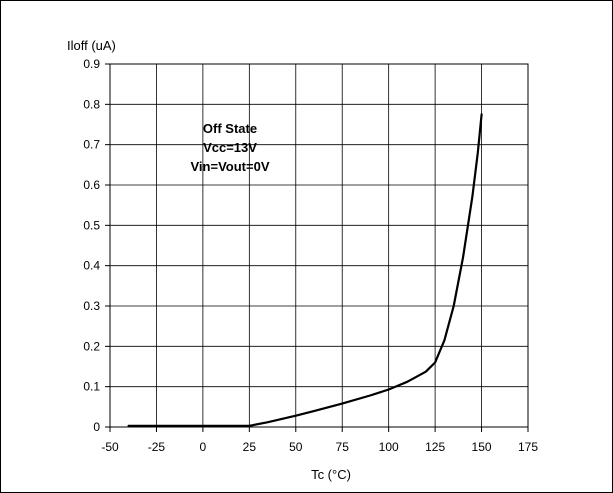 The width and height of the screenshot is (613, 493). Describe the element at coordinates (96, 427) in the screenshot. I see `y-tick-label: 0` at that location.